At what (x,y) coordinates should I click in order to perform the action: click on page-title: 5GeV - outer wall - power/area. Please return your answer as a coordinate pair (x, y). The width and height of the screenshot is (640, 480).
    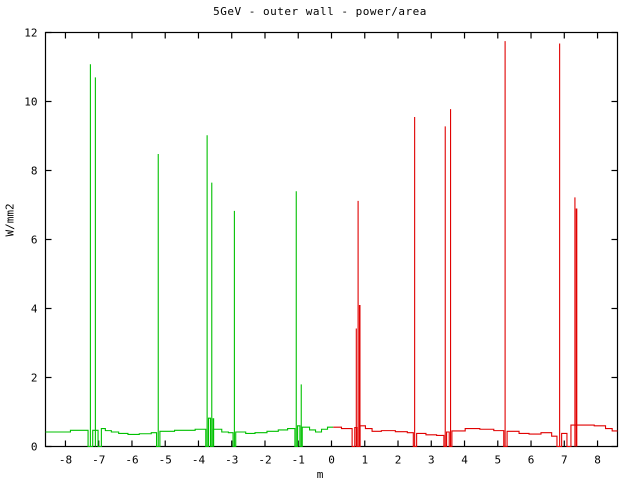
    Looking at the image, I should click on (320, 11).